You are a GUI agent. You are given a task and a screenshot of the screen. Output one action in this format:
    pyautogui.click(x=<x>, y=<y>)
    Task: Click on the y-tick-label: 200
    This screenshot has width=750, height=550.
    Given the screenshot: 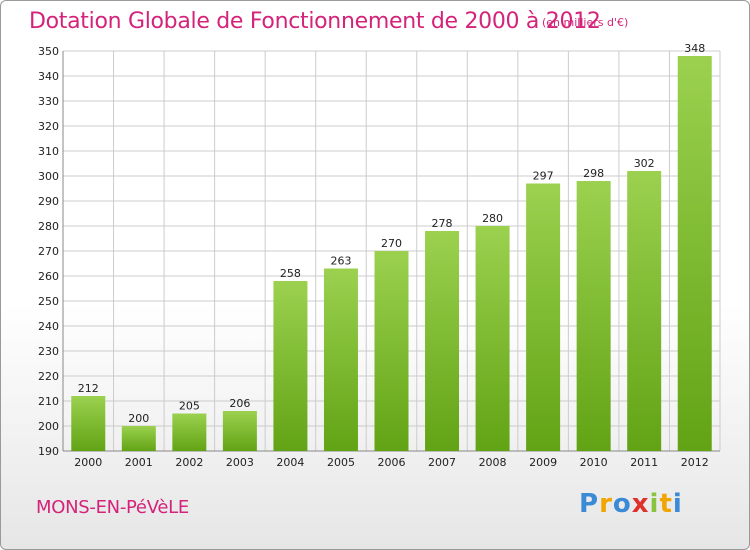 What is the action you would take?
    pyautogui.click(x=48, y=426)
    